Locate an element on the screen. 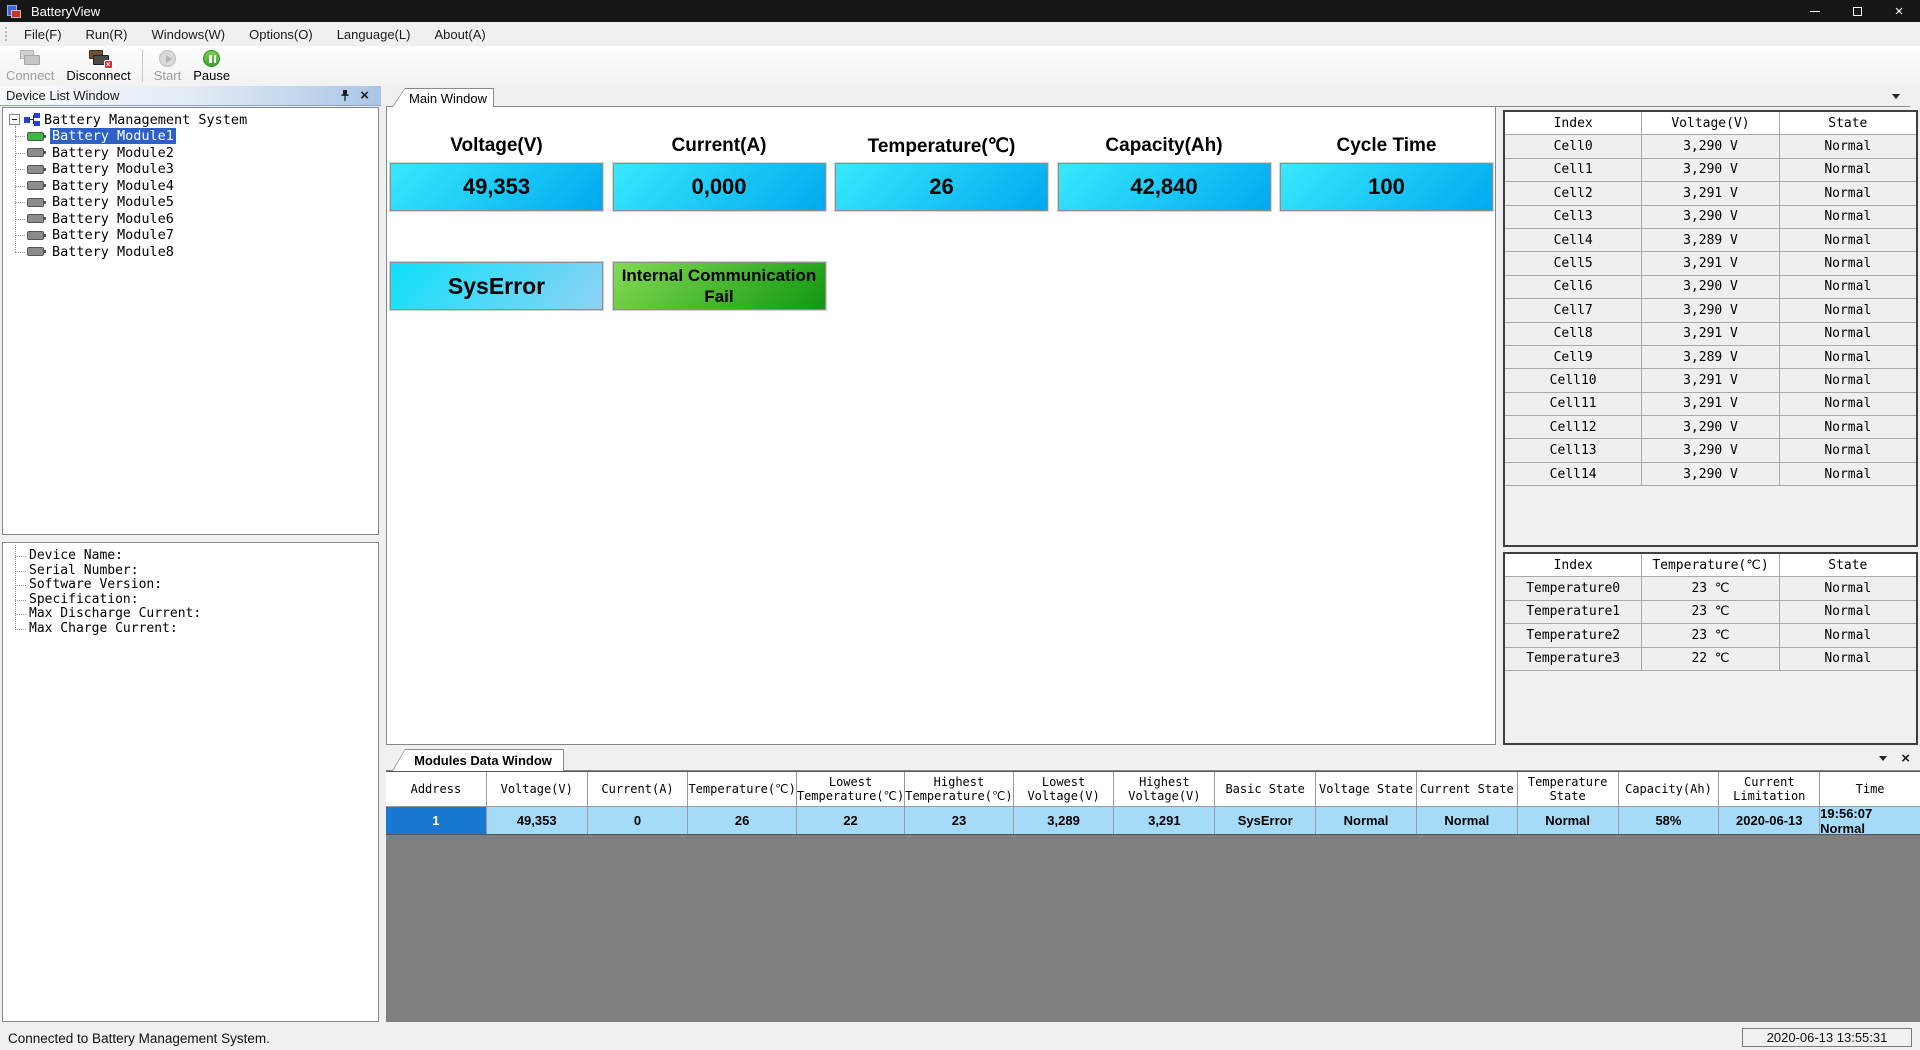  panel-close-icon: × is located at coordinates (364, 95).